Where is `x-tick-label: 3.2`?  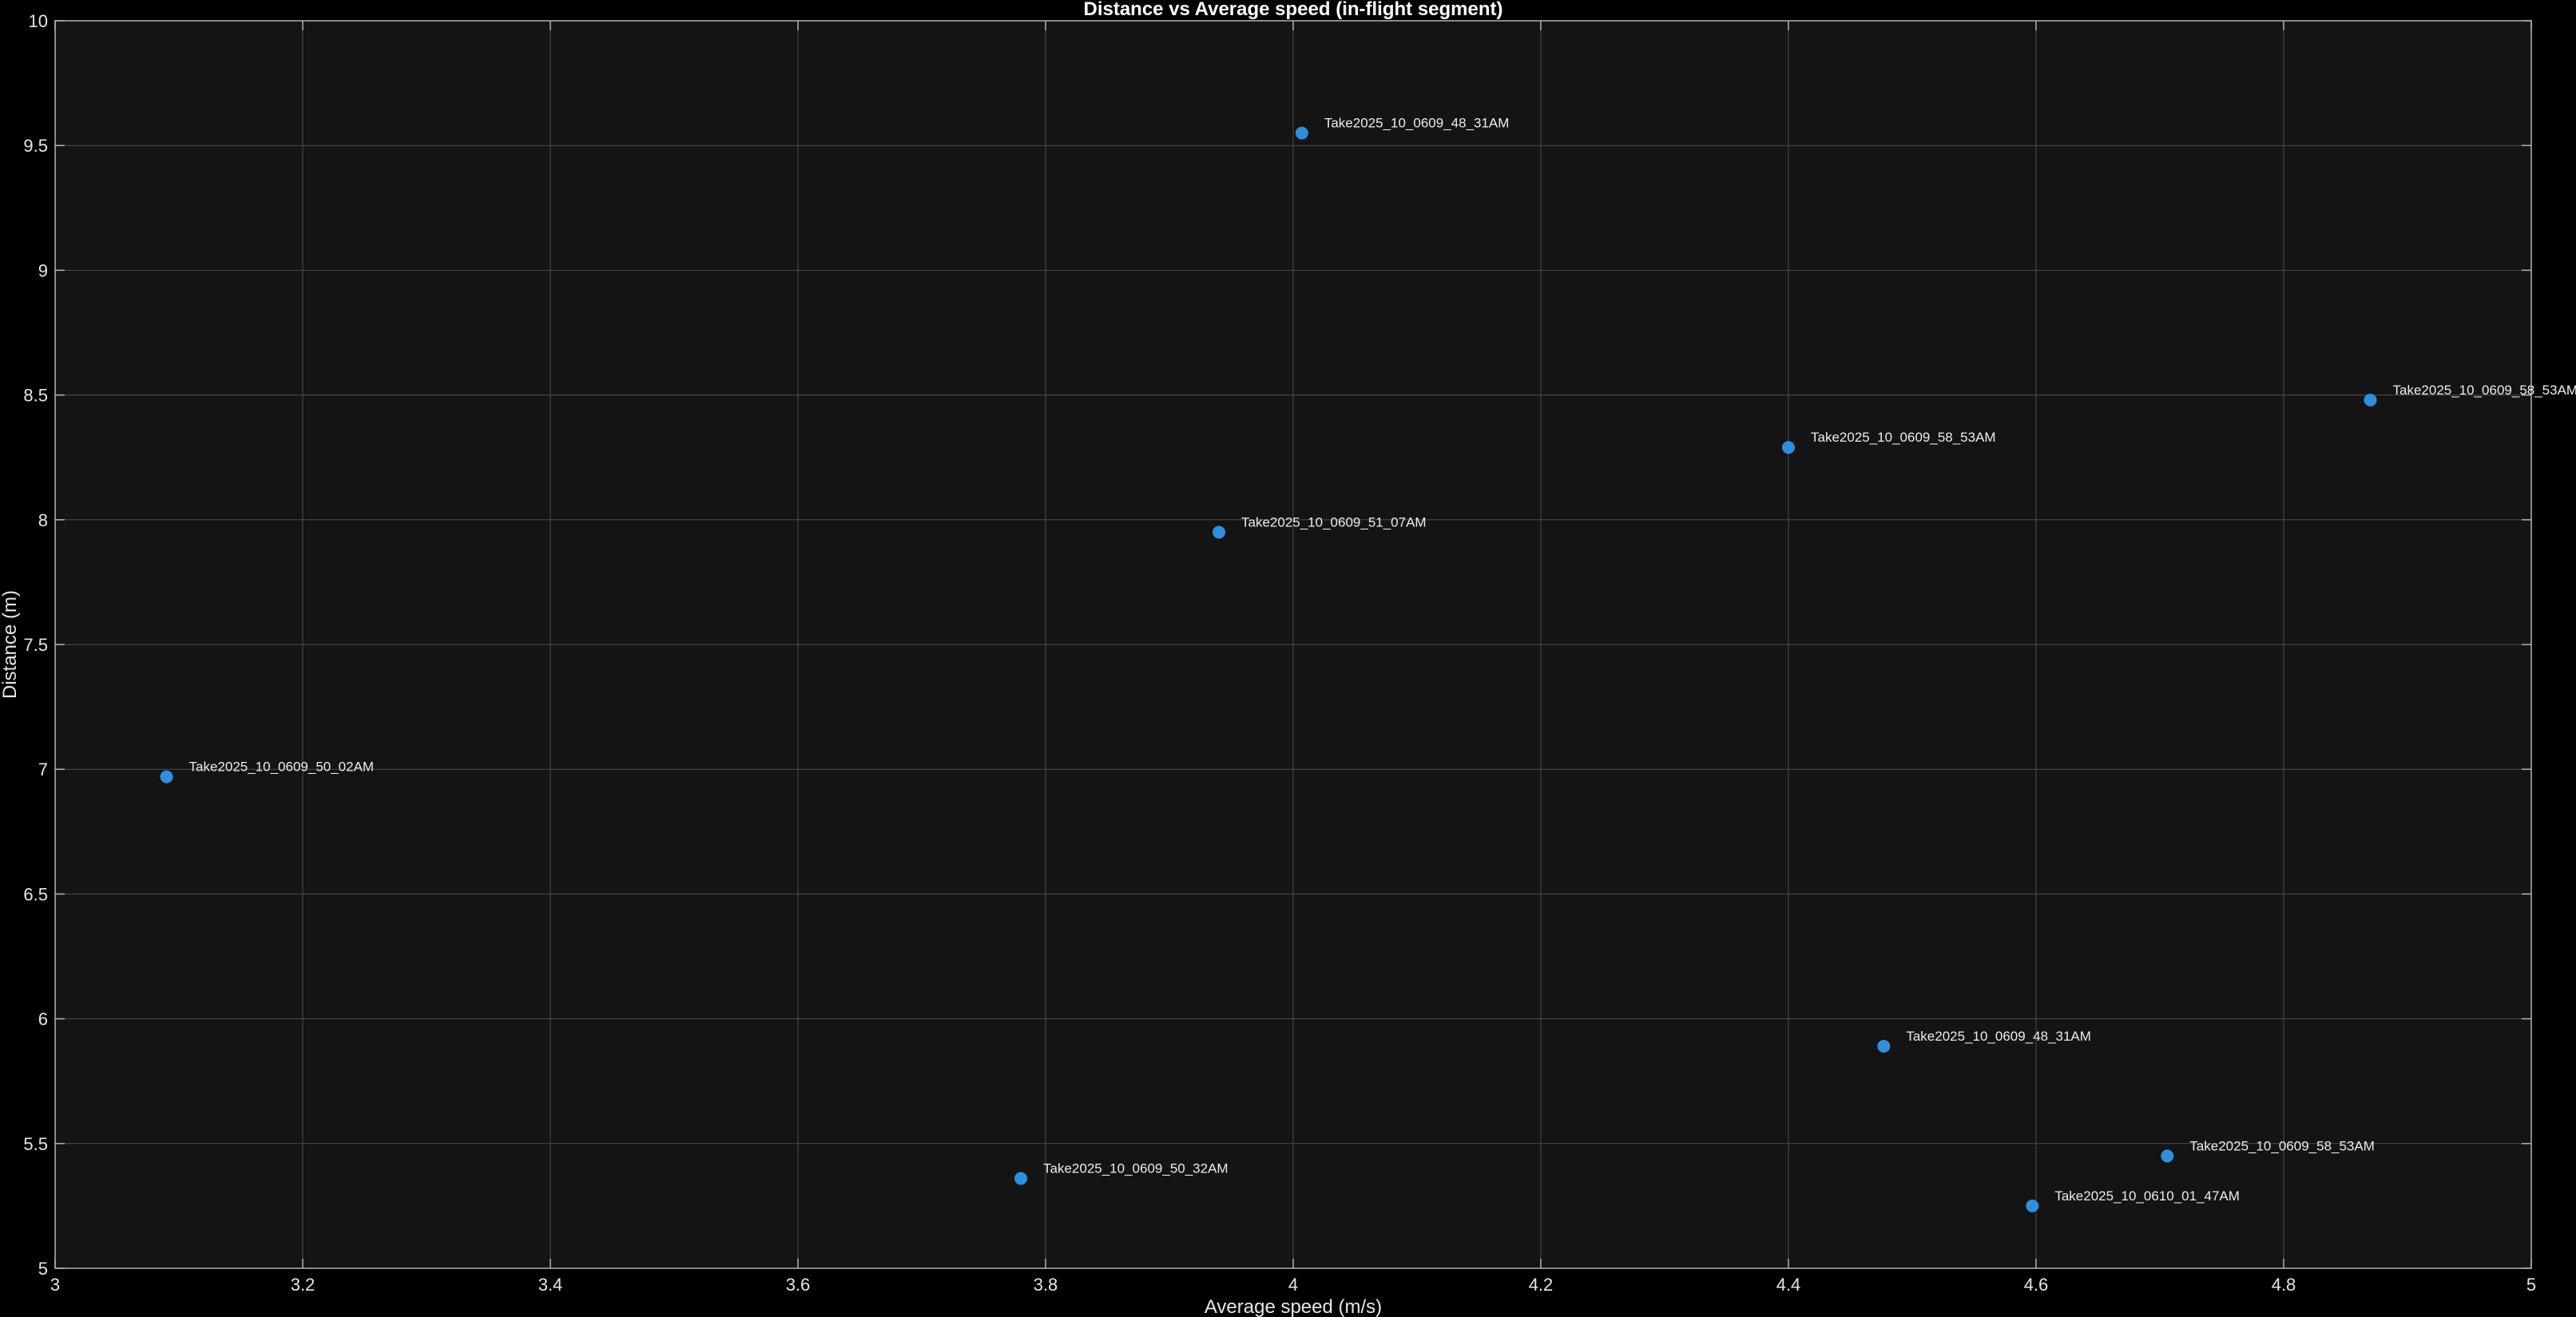
x-tick-label: 3.2 is located at coordinates (303, 1285).